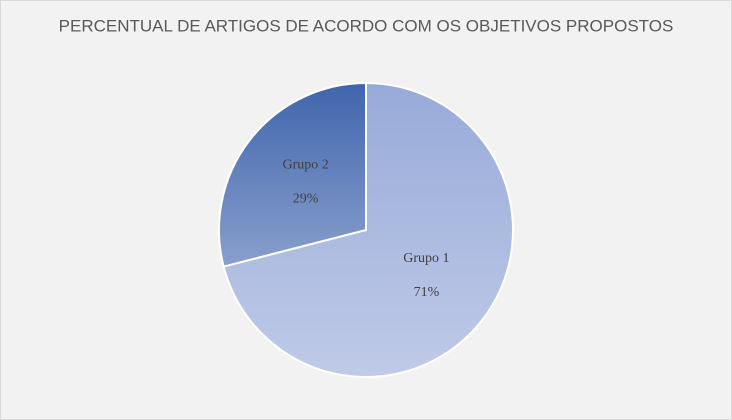 The image size is (732, 420). I want to click on data-label: 29%, so click(306, 198).